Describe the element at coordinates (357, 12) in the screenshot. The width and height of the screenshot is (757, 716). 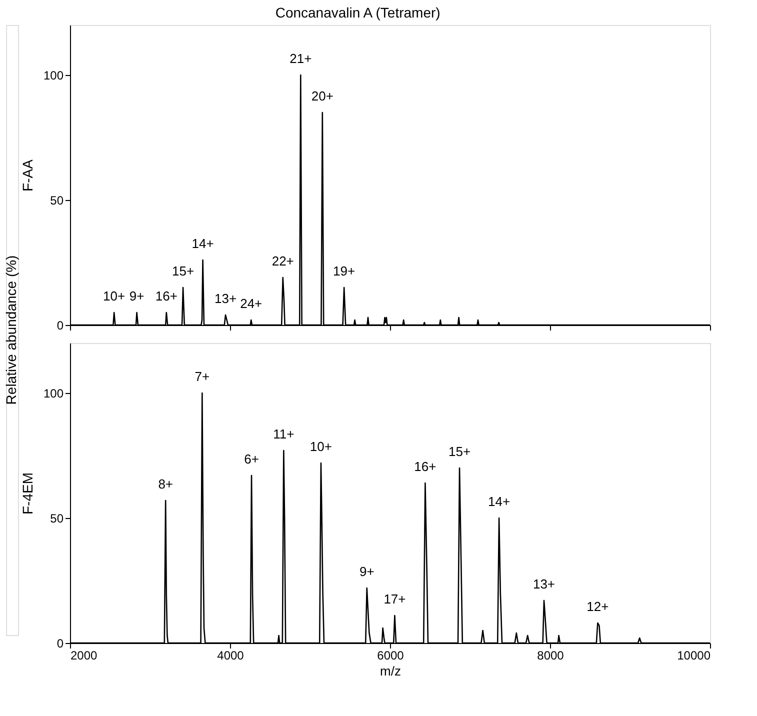
I see `chart-title: Concanavalin A (Tetramer)` at that location.